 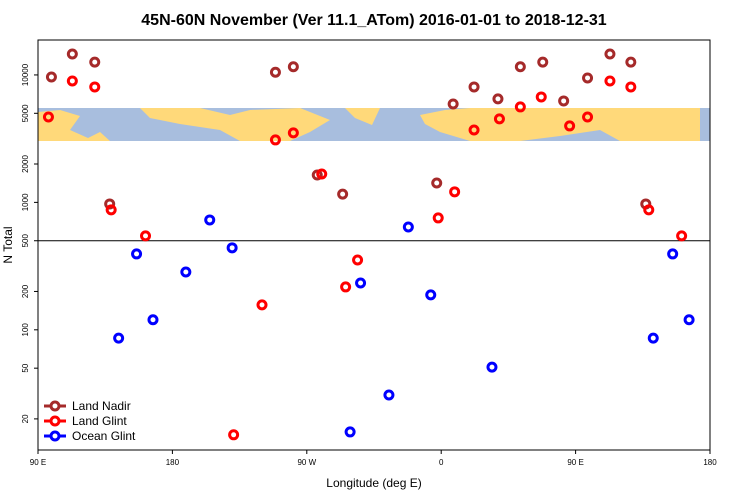 I want to click on legend-label: Land Nadir, so click(x=101, y=406).